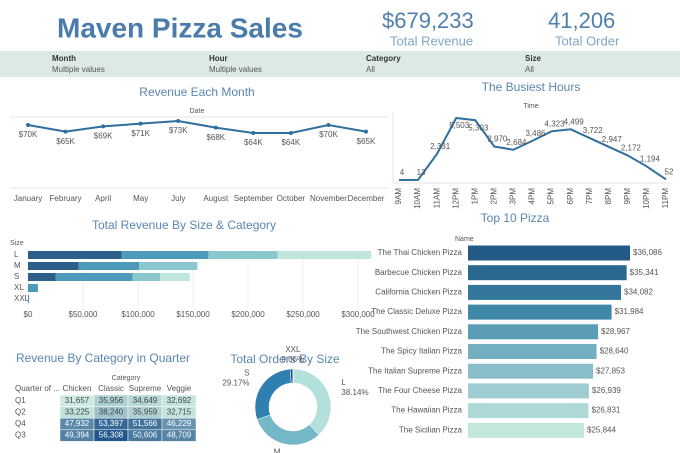  I want to click on cell-label: 35,959, so click(145, 412).